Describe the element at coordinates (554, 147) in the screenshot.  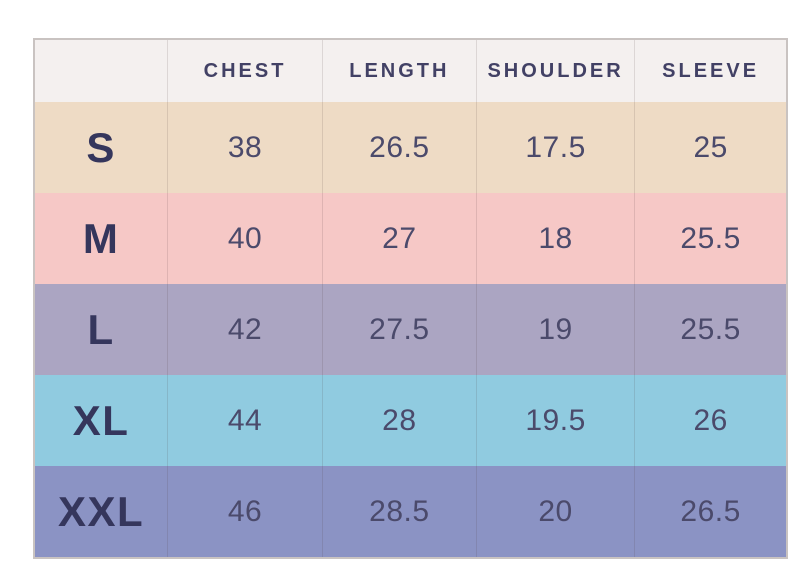
I see `value-cell-shoulder: 17.5` at that location.